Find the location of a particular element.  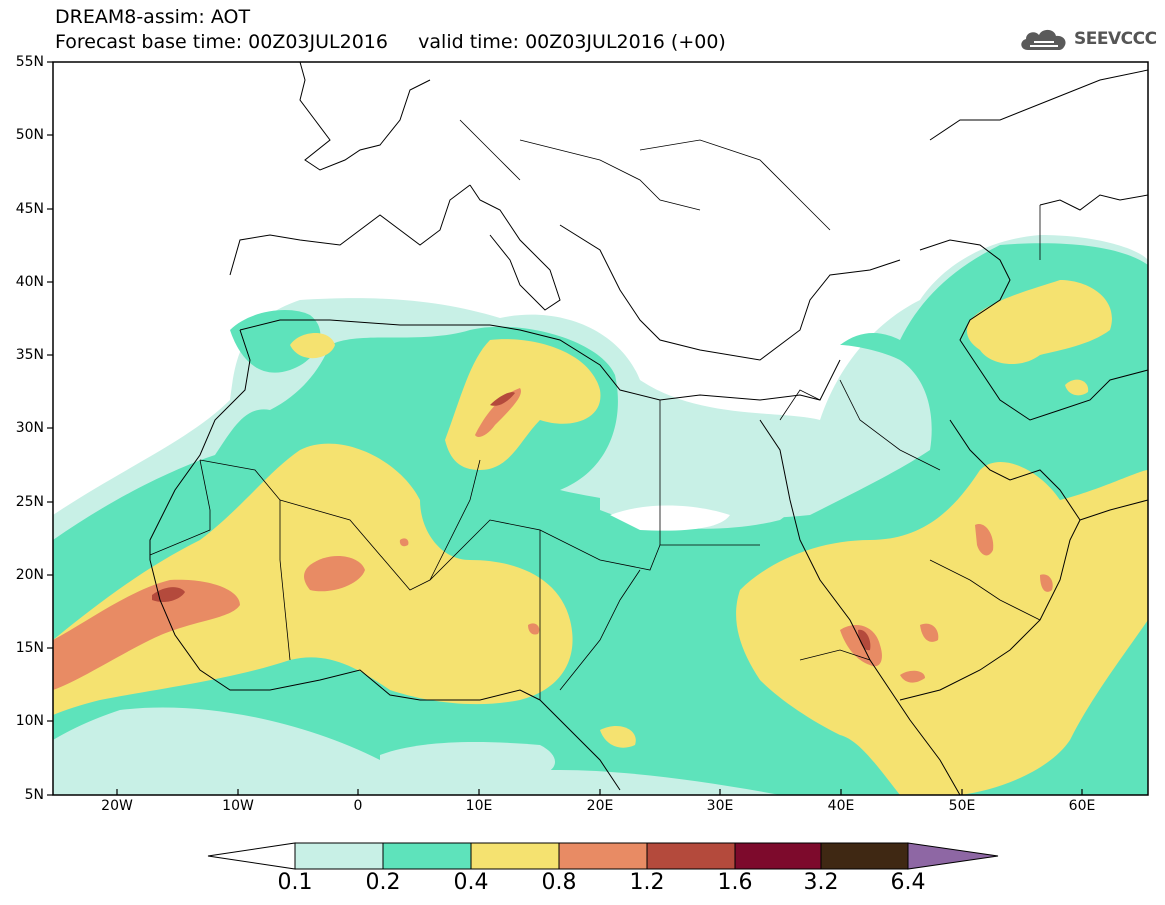

lat-label: 30N is located at coordinates (29, 428).